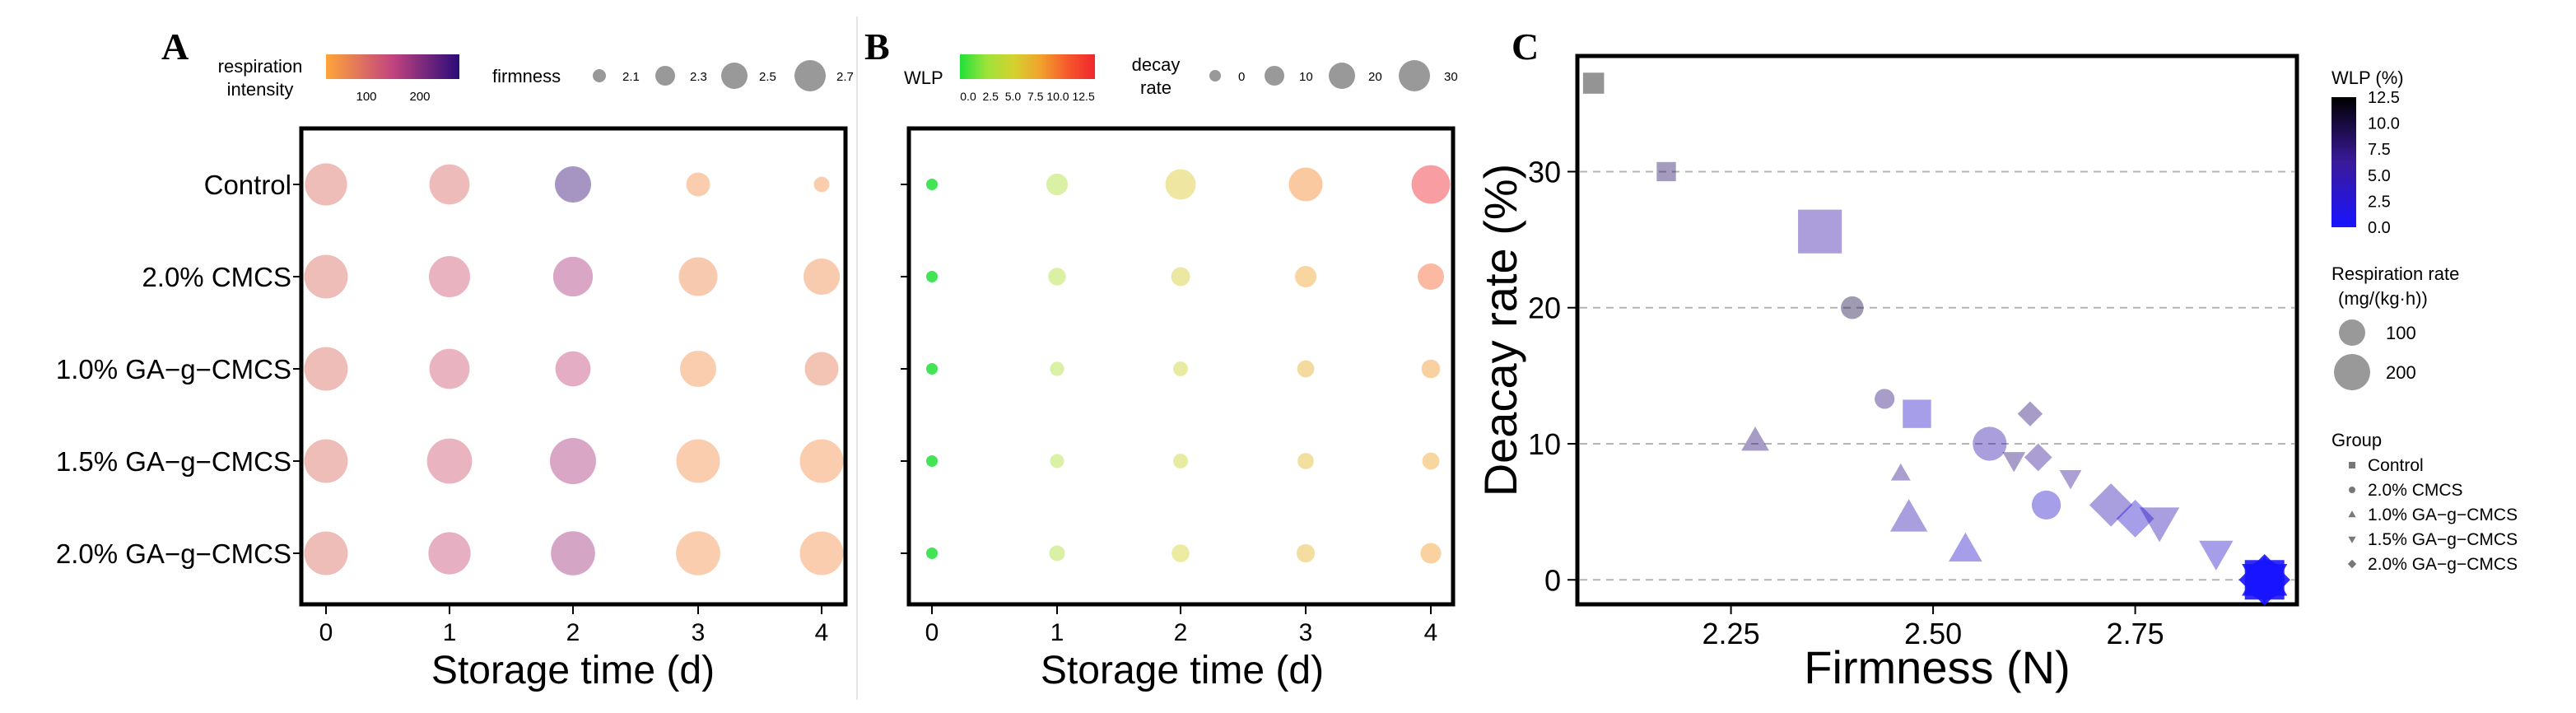 The width and height of the screenshot is (2576, 713). Describe the element at coordinates (2379, 176) in the screenshot. I see `c-wlp-tick-label: 5.0` at that location.